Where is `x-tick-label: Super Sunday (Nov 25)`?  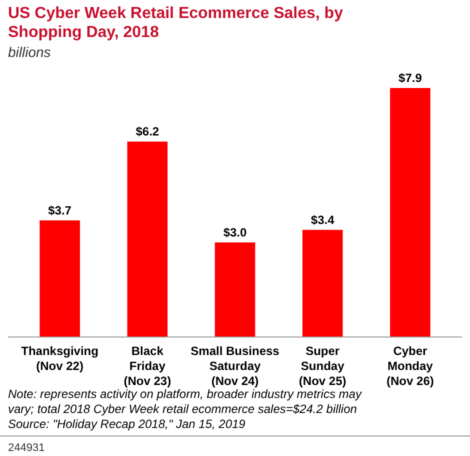 x-tick-label: Super Sunday (Nov 25) is located at coordinates (322, 366).